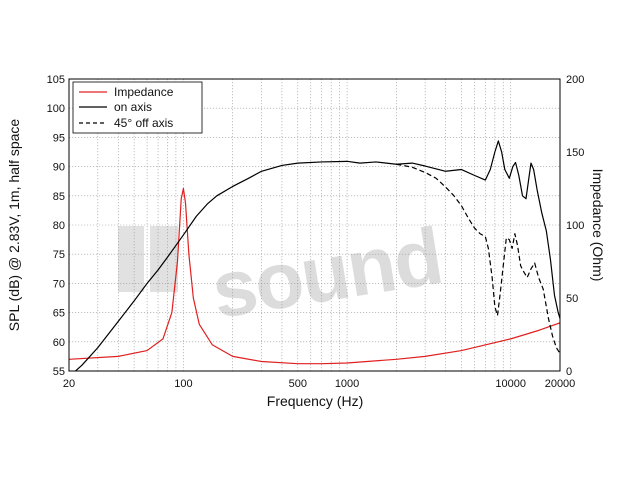 The width and height of the screenshot is (630, 480). I want to click on x-tick-label: 20, so click(69, 384).